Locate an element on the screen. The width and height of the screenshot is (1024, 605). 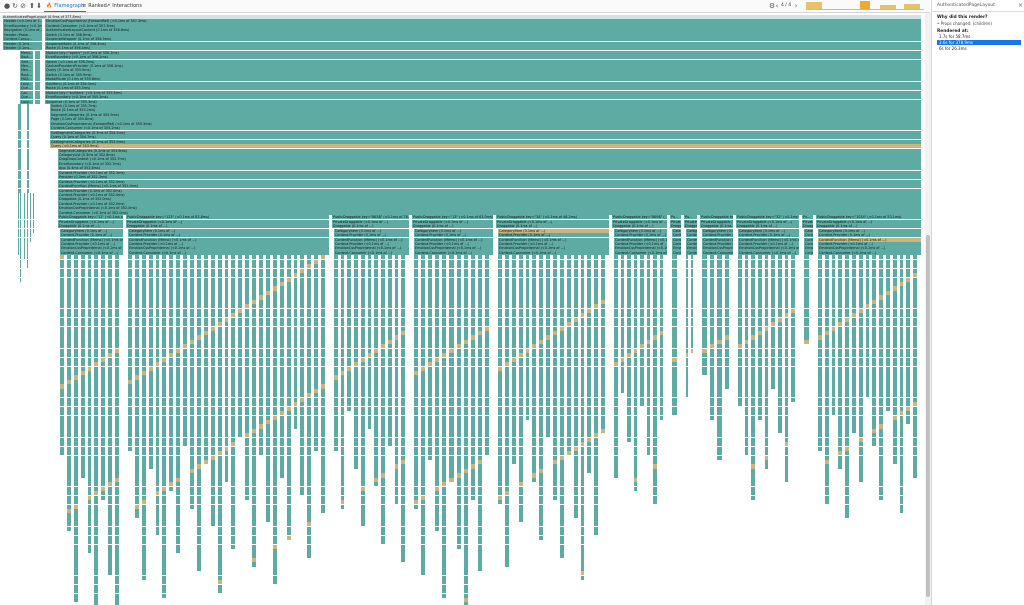
tab-interactions: ↗ Interactions is located at coordinates (124, 6).